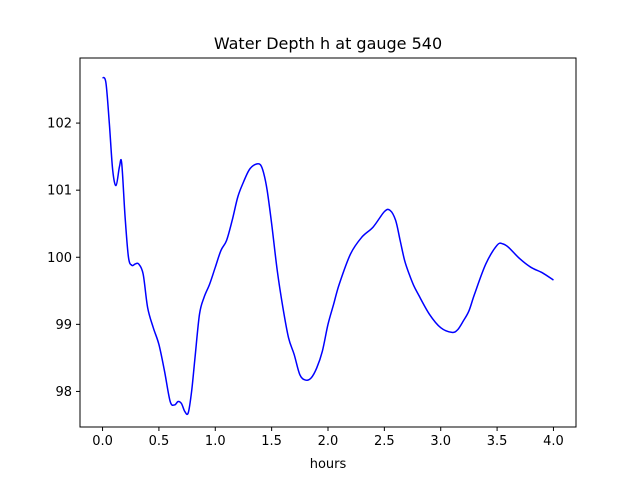 This screenshot has height=480, width=640. I want to click on x-tick-label: 3.5, so click(497, 441).